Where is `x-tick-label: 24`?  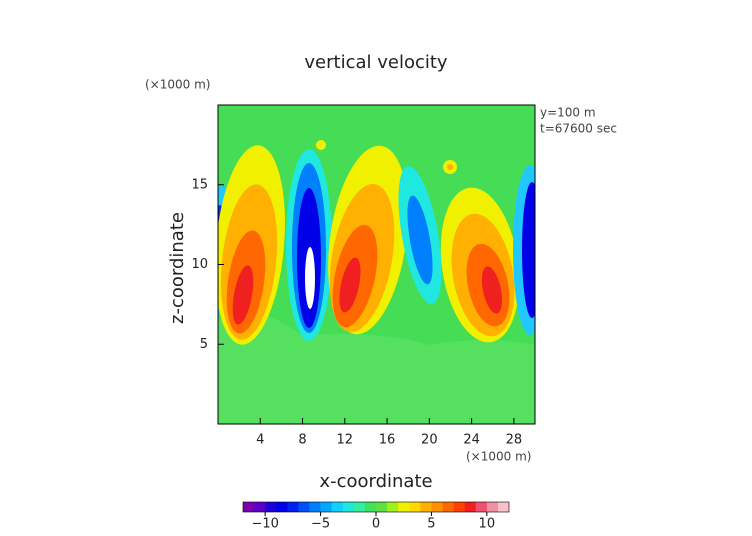 x-tick-label: 24 is located at coordinates (471, 440).